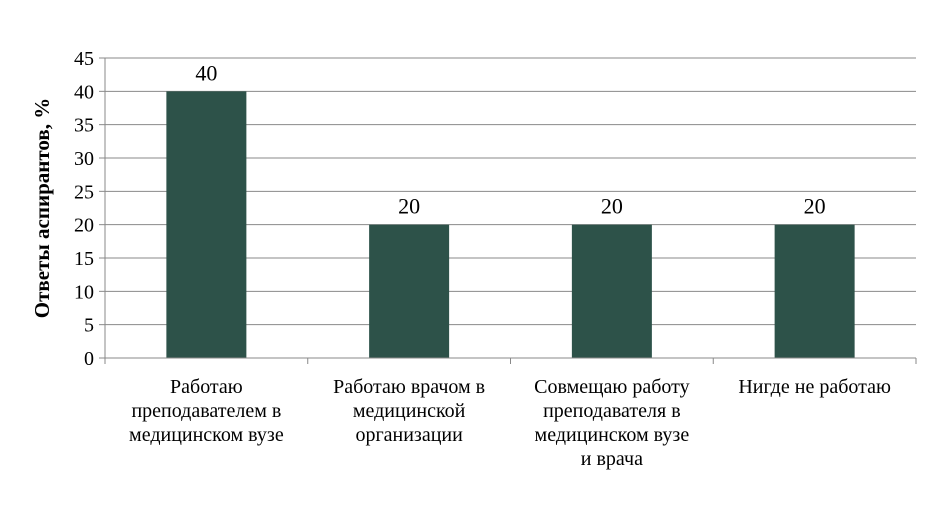 The width and height of the screenshot is (949, 515). What do you see at coordinates (409, 411) in the screenshot?
I see `category-label: Работаю врачом в медицинской организации` at bounding box center [409, 411].